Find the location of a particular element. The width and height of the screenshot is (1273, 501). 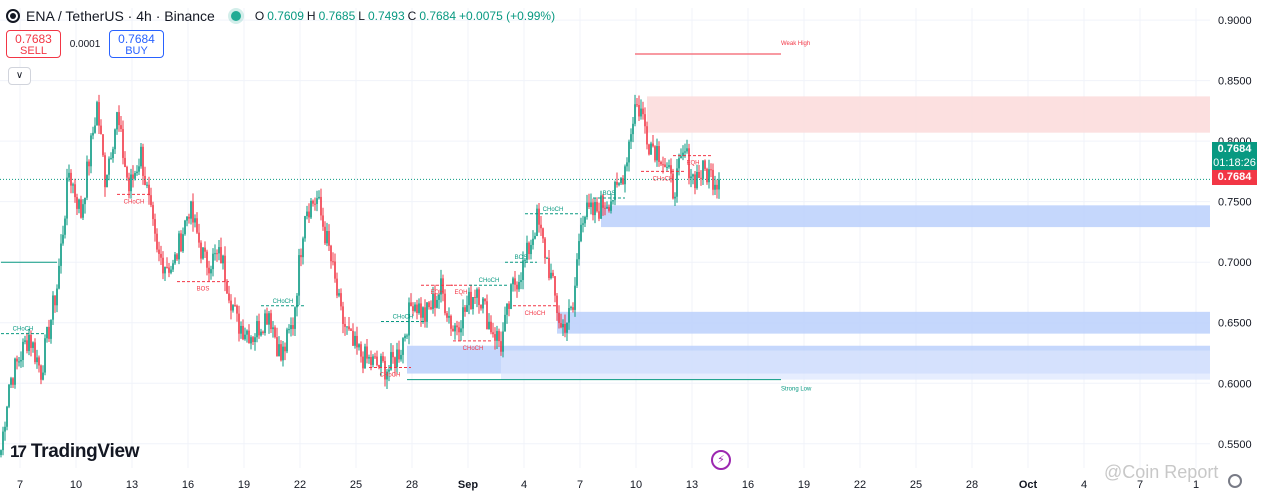

x-tick-label: 13 is located at coordinates (692, 485).